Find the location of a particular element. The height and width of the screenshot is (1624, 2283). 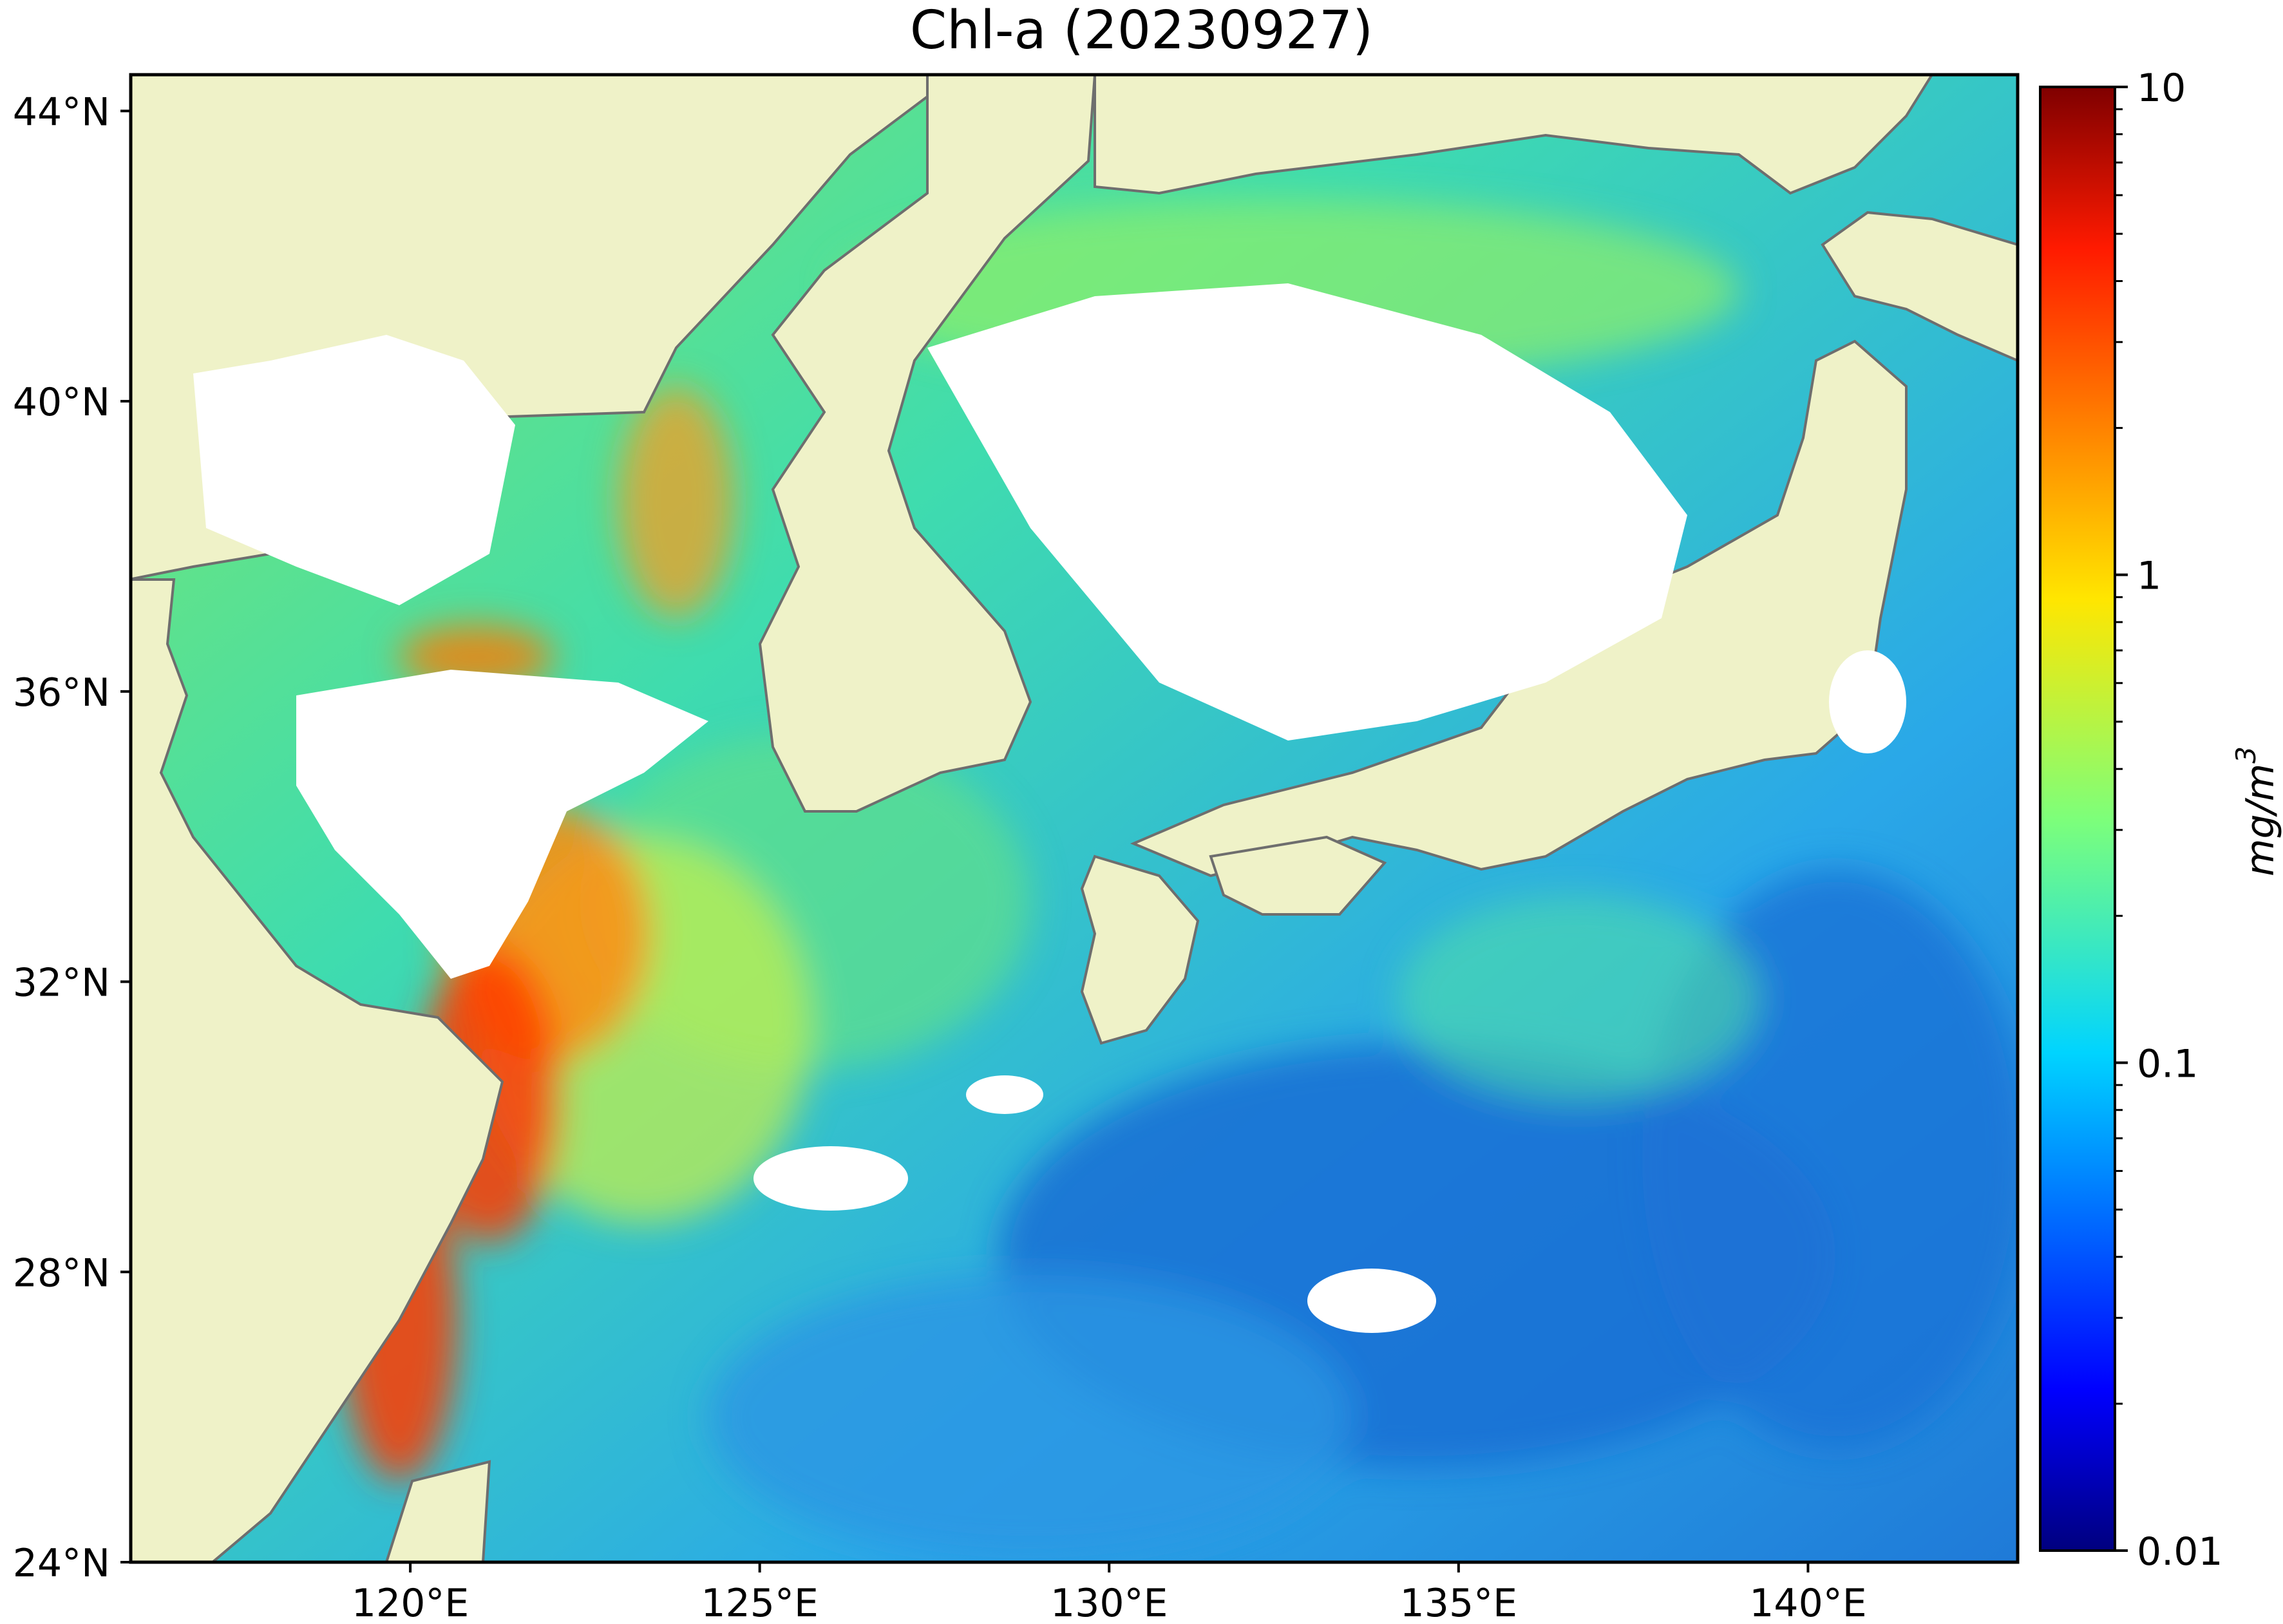

colorbar-tick-label: 0.01 is located at coordinates (2180, 1551).